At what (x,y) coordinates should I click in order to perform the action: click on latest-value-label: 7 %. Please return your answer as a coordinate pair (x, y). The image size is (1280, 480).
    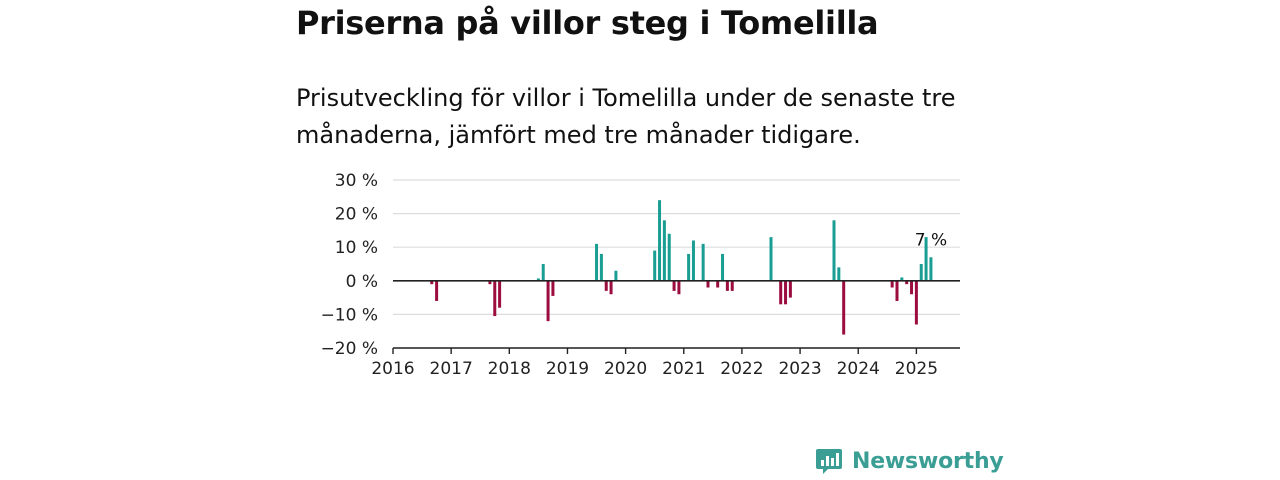
    Looking at the image, I should click on (931, 240).